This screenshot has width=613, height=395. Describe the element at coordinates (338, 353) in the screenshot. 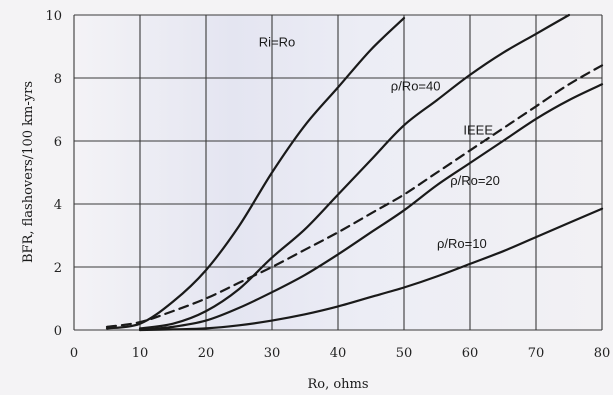

I see `x-tick-label: 40` at that location.